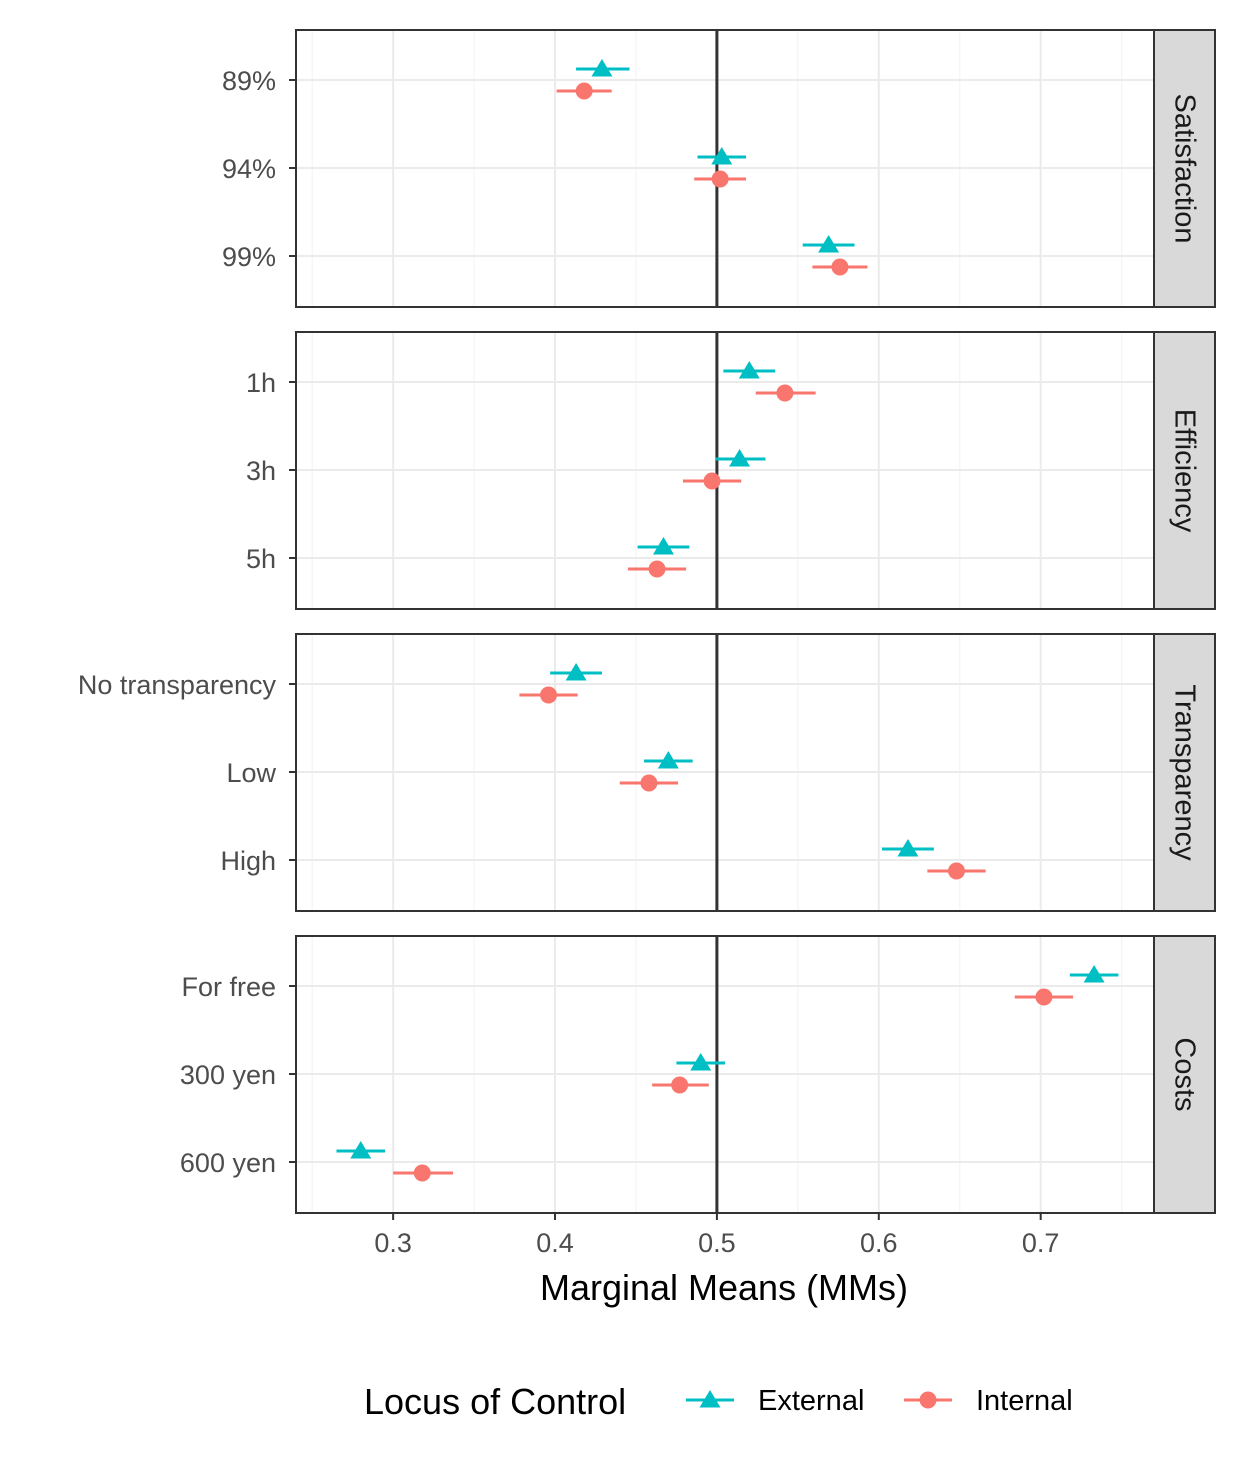 This screenshot has height=1464, width=1260. Describe the element at coordinates (717, 1243) in the screenshot. I see `x-tick-label: 0.5` at that location.